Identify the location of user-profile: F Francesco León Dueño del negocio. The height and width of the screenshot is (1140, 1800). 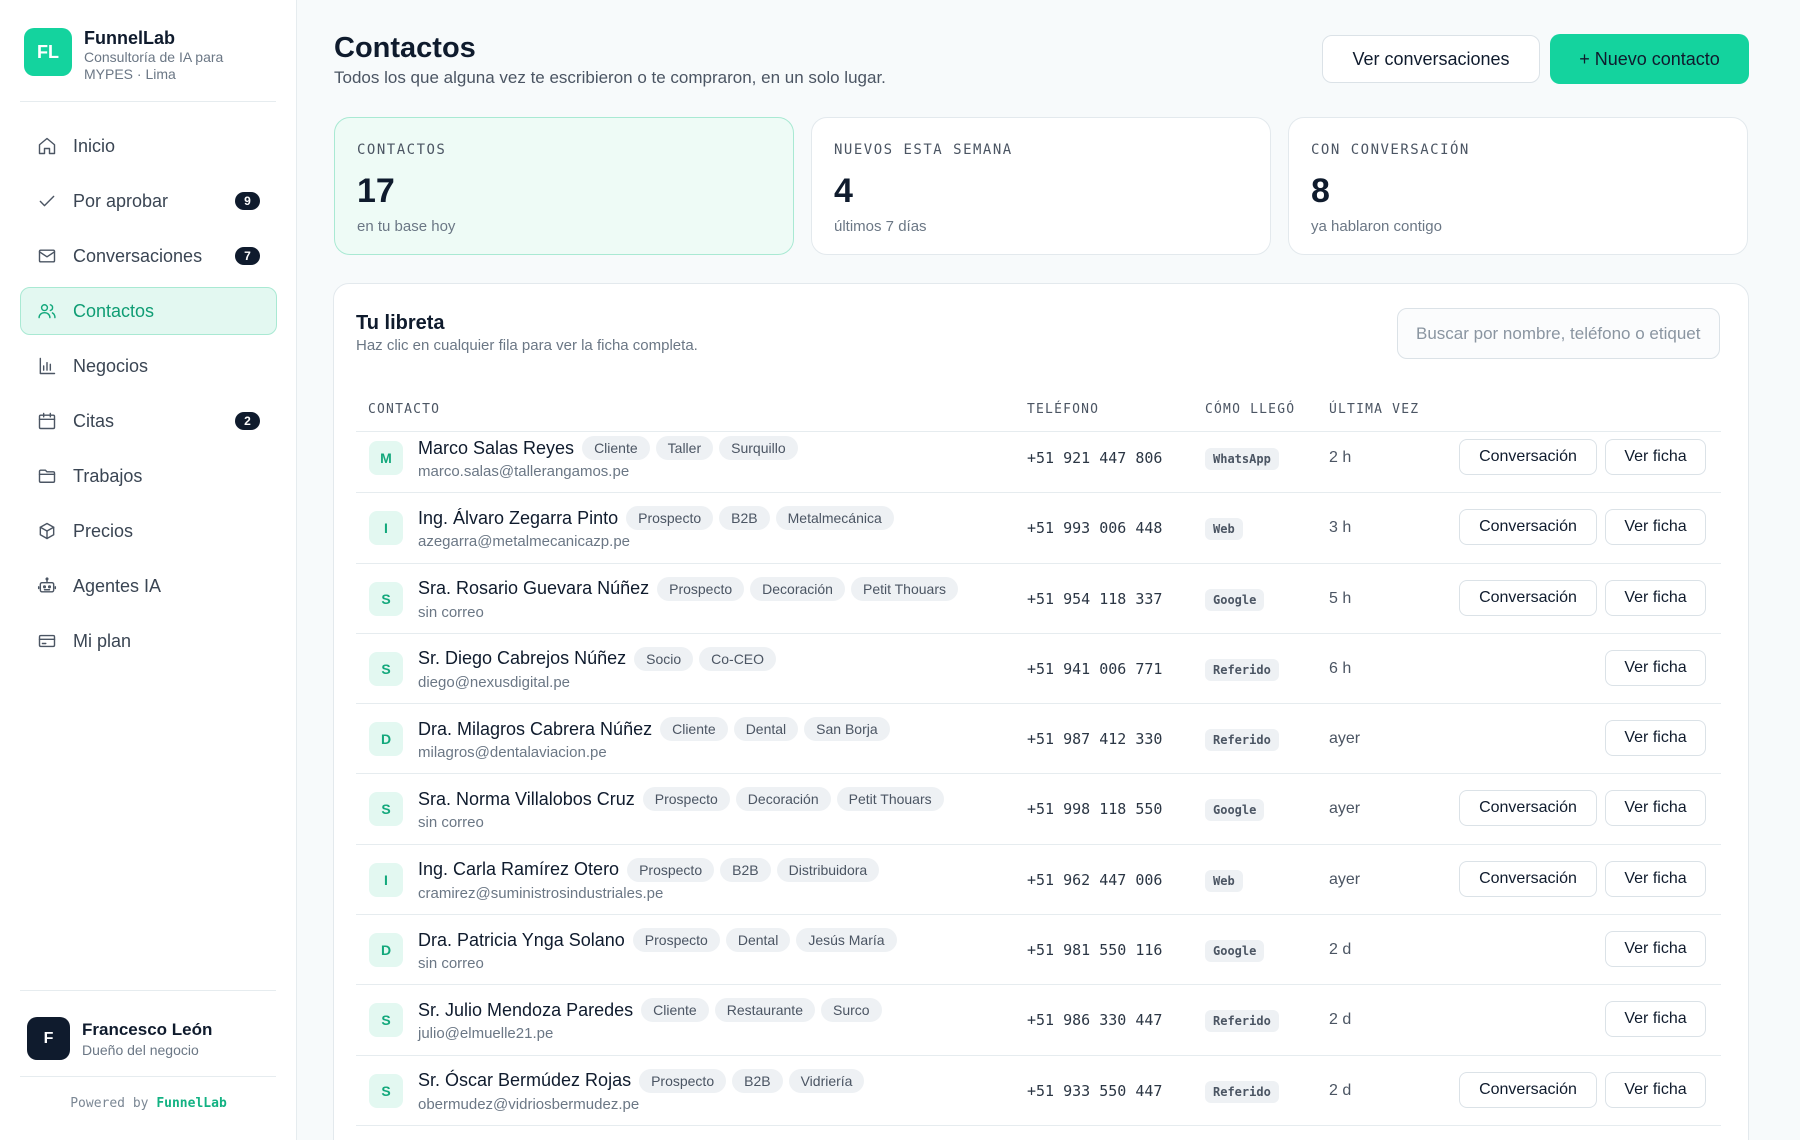
(119, 1038).